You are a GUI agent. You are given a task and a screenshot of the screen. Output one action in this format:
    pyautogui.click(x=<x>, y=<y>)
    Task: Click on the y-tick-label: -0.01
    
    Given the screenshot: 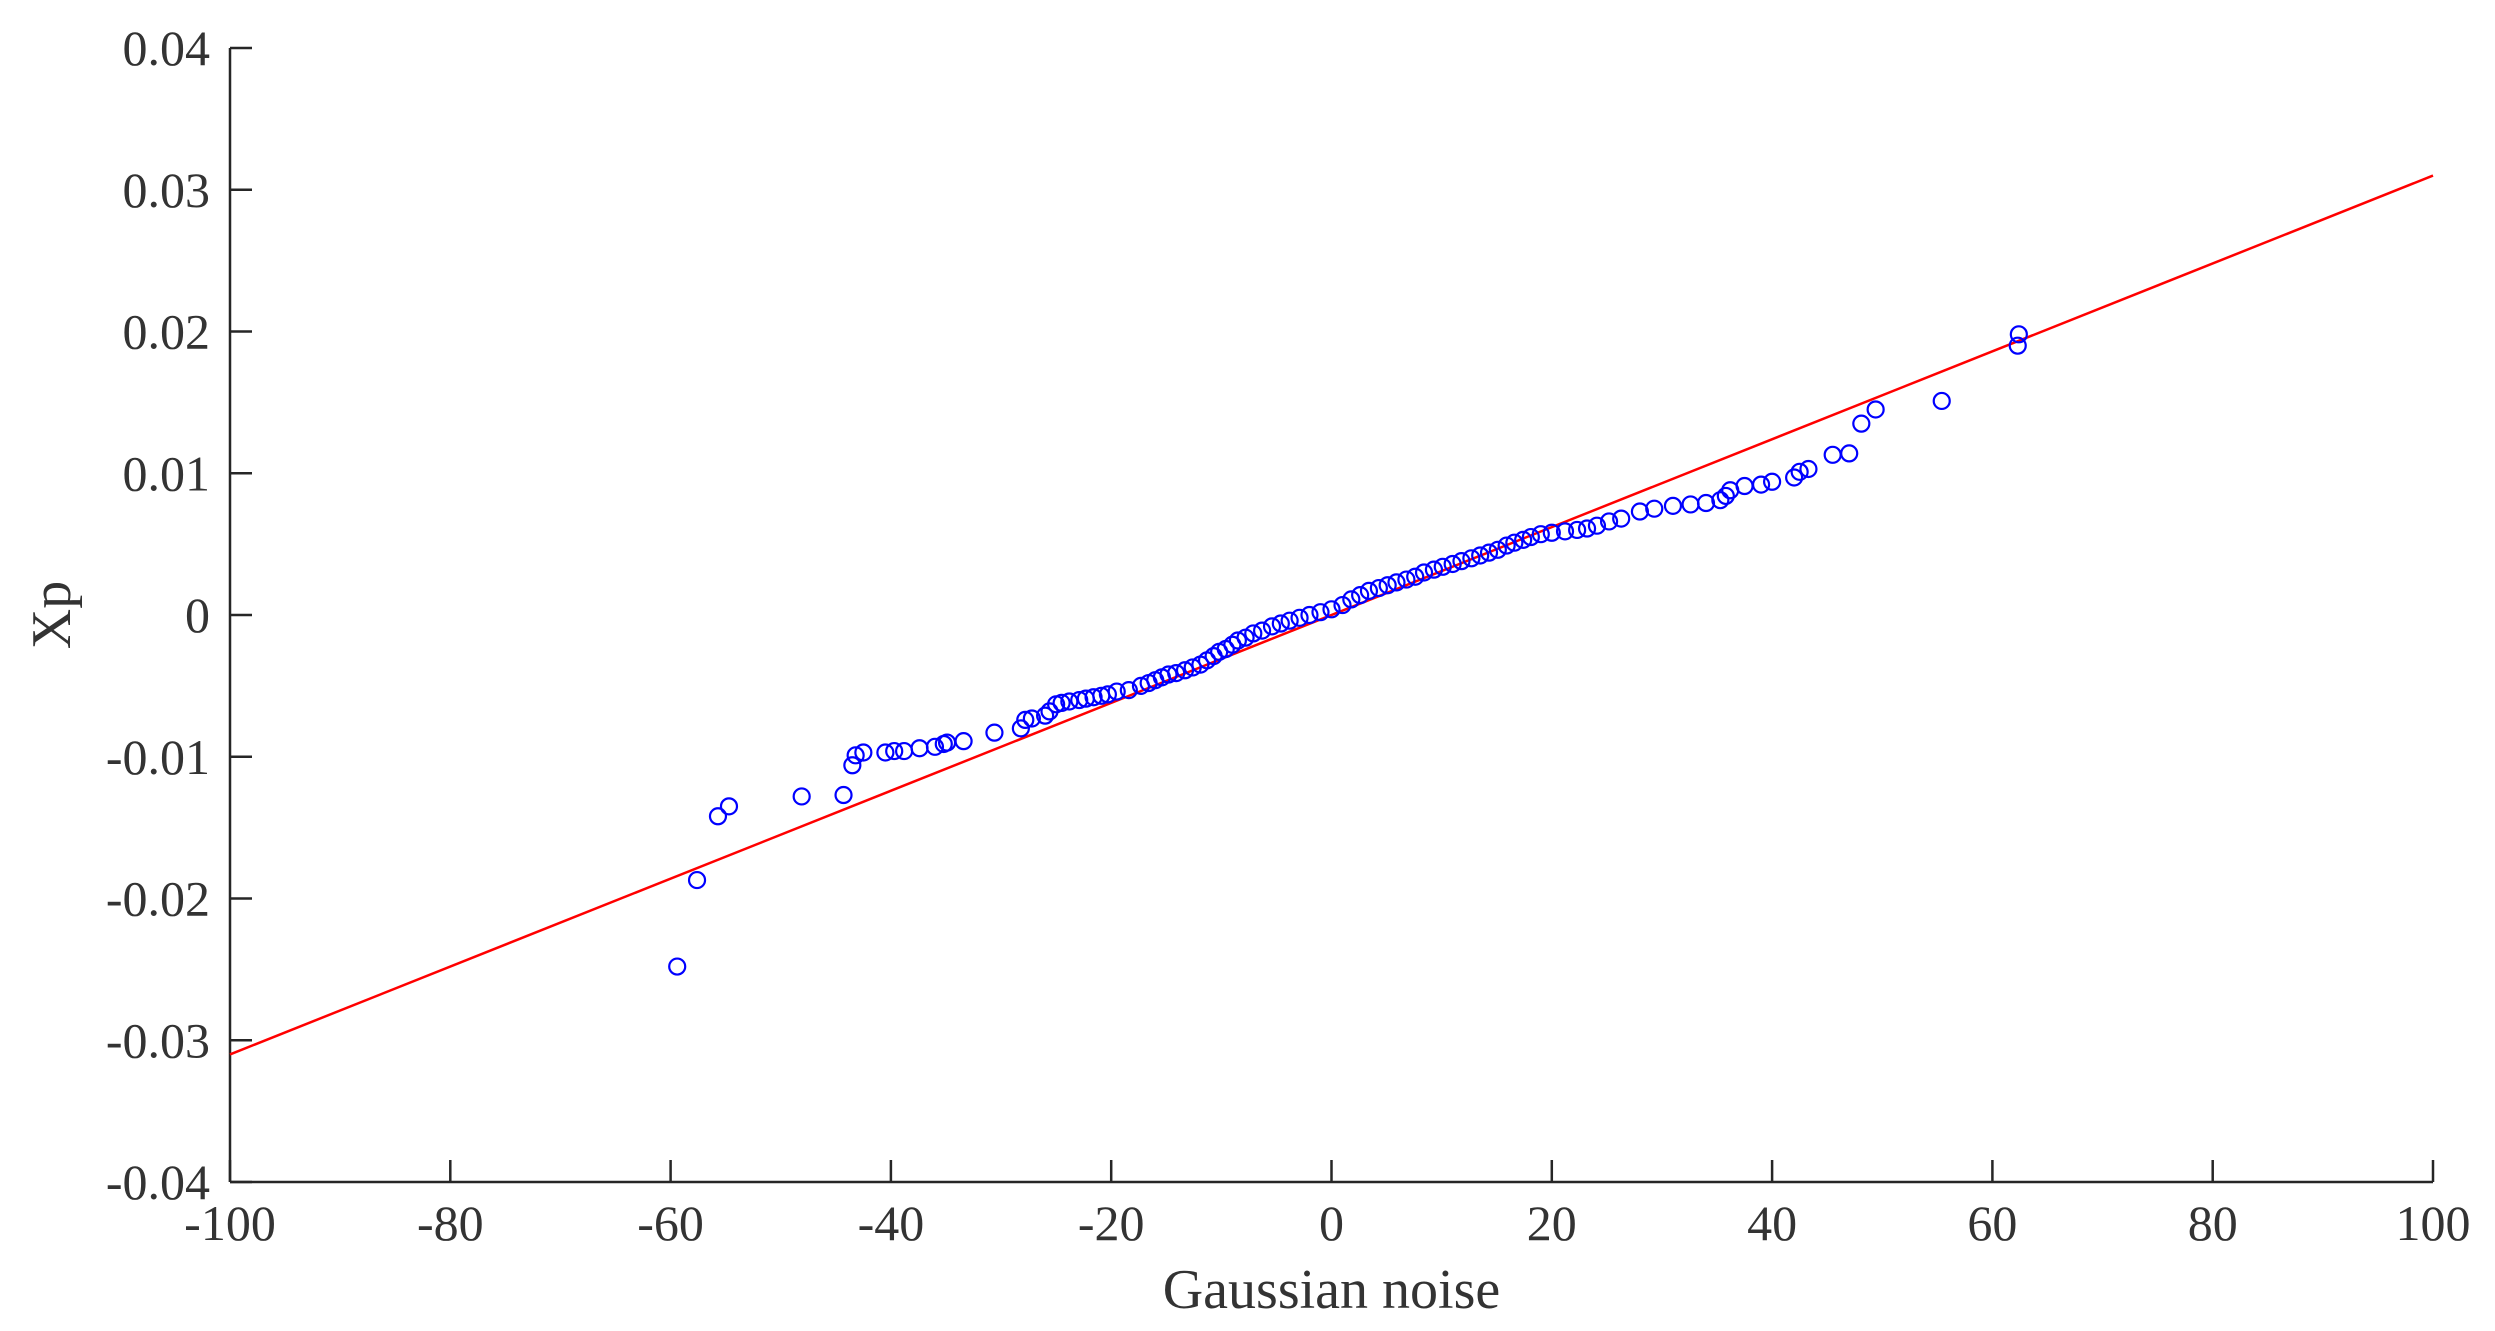 What is the action you would take?
    pyautogui.click(x=158, y=757)
    